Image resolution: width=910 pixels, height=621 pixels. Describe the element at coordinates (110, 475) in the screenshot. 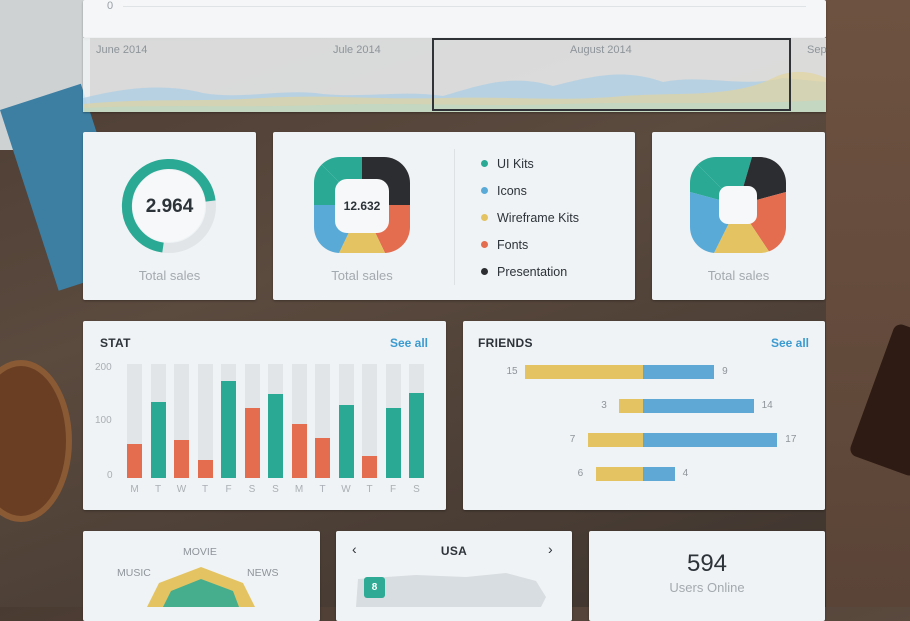

I see `y-tick: 0` at that location.